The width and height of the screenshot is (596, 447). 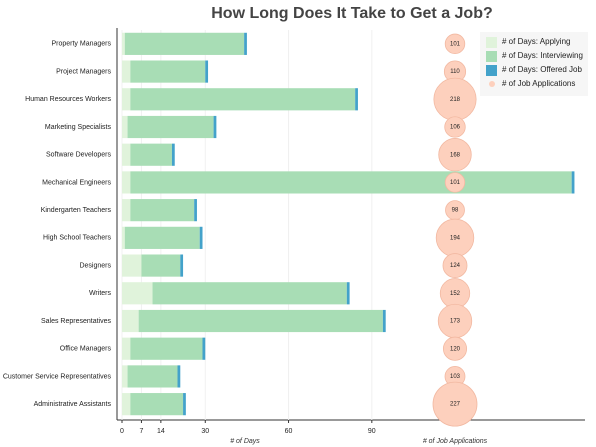 What do you see at coordinates (455, 238) in the screenshot?
I see `bubble-label: 194` at bounding box center [455, 238].